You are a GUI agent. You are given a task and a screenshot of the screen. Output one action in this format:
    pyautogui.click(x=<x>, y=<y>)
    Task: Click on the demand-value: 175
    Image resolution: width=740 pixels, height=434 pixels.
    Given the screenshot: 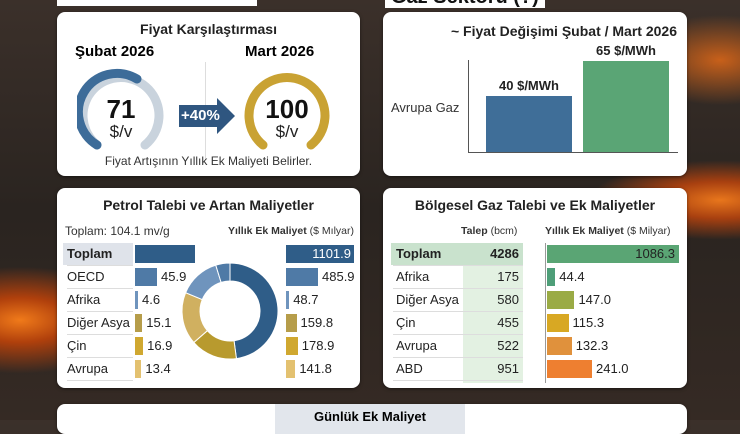 What is the action you would take?
    pyautogui.click(x=508, y=276)
    